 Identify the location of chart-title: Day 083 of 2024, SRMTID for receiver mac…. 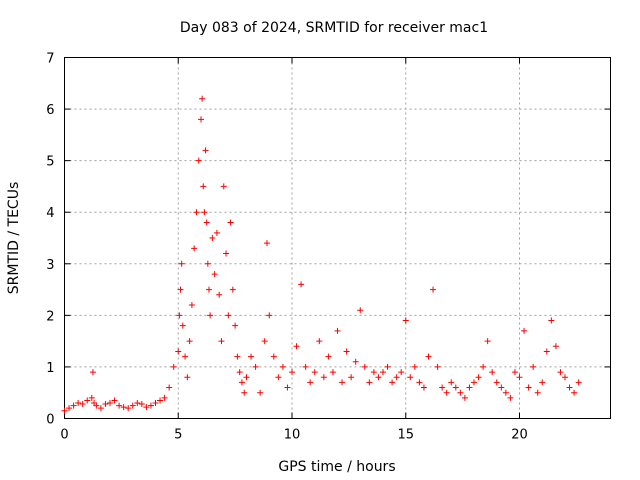
(334, 28).